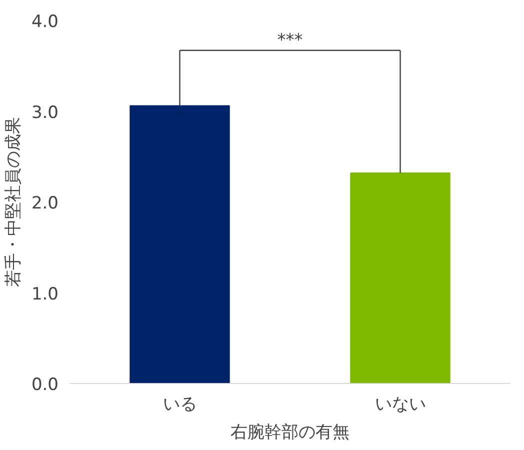 The width and height of the screenshot is (524, 450). What do you see at coordinates (290, 432) in the screenshot?
I see `x-axis-title: 右腕幹部の有無` at bounding box center [290, 432].